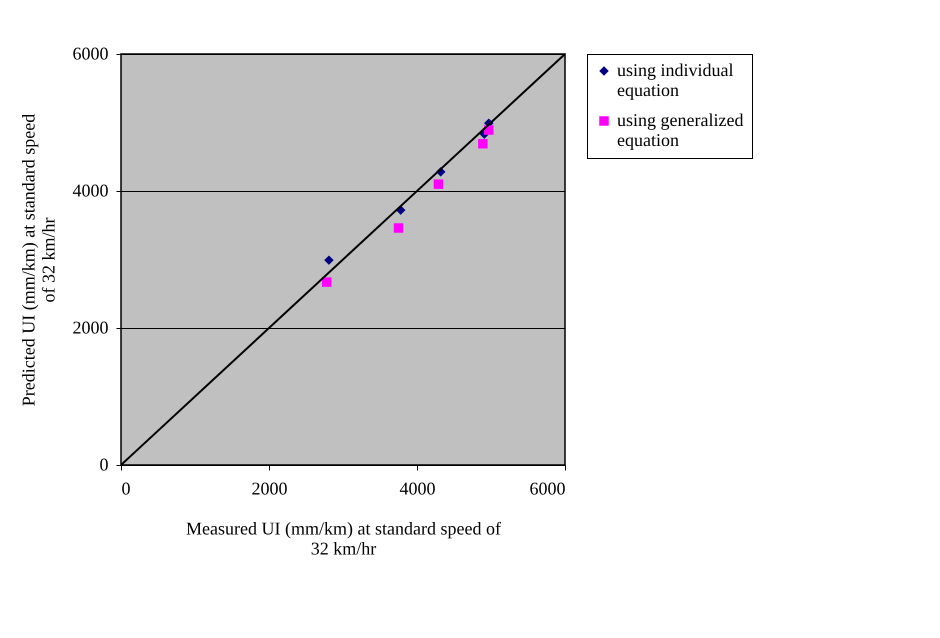 This screenshot has height=638, width=940. I want to click on x-tick-label: 2000, so click(270, 488).